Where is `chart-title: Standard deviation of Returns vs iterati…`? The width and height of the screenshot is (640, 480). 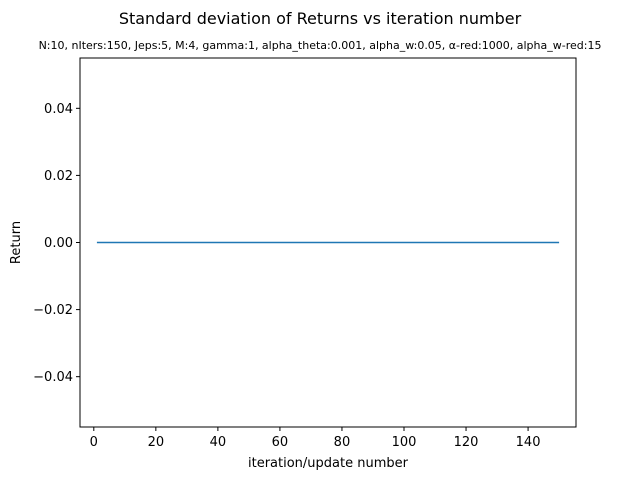 chart-title: Standard deviation of Returns vs iterati… is located at coordinates (320, 18).